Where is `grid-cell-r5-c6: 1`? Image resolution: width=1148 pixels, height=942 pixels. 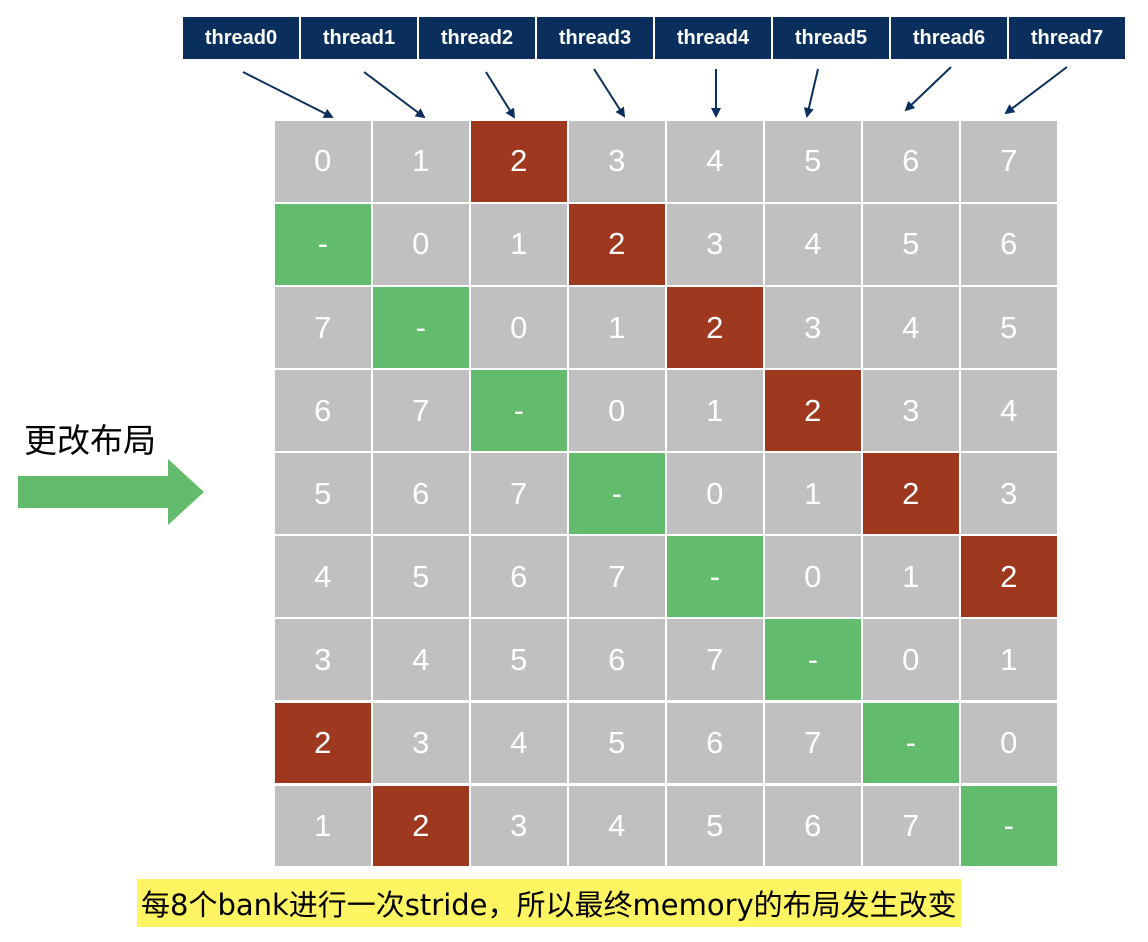 grid-cell-r5-c6: 1 is located at coordinates (911, 577).